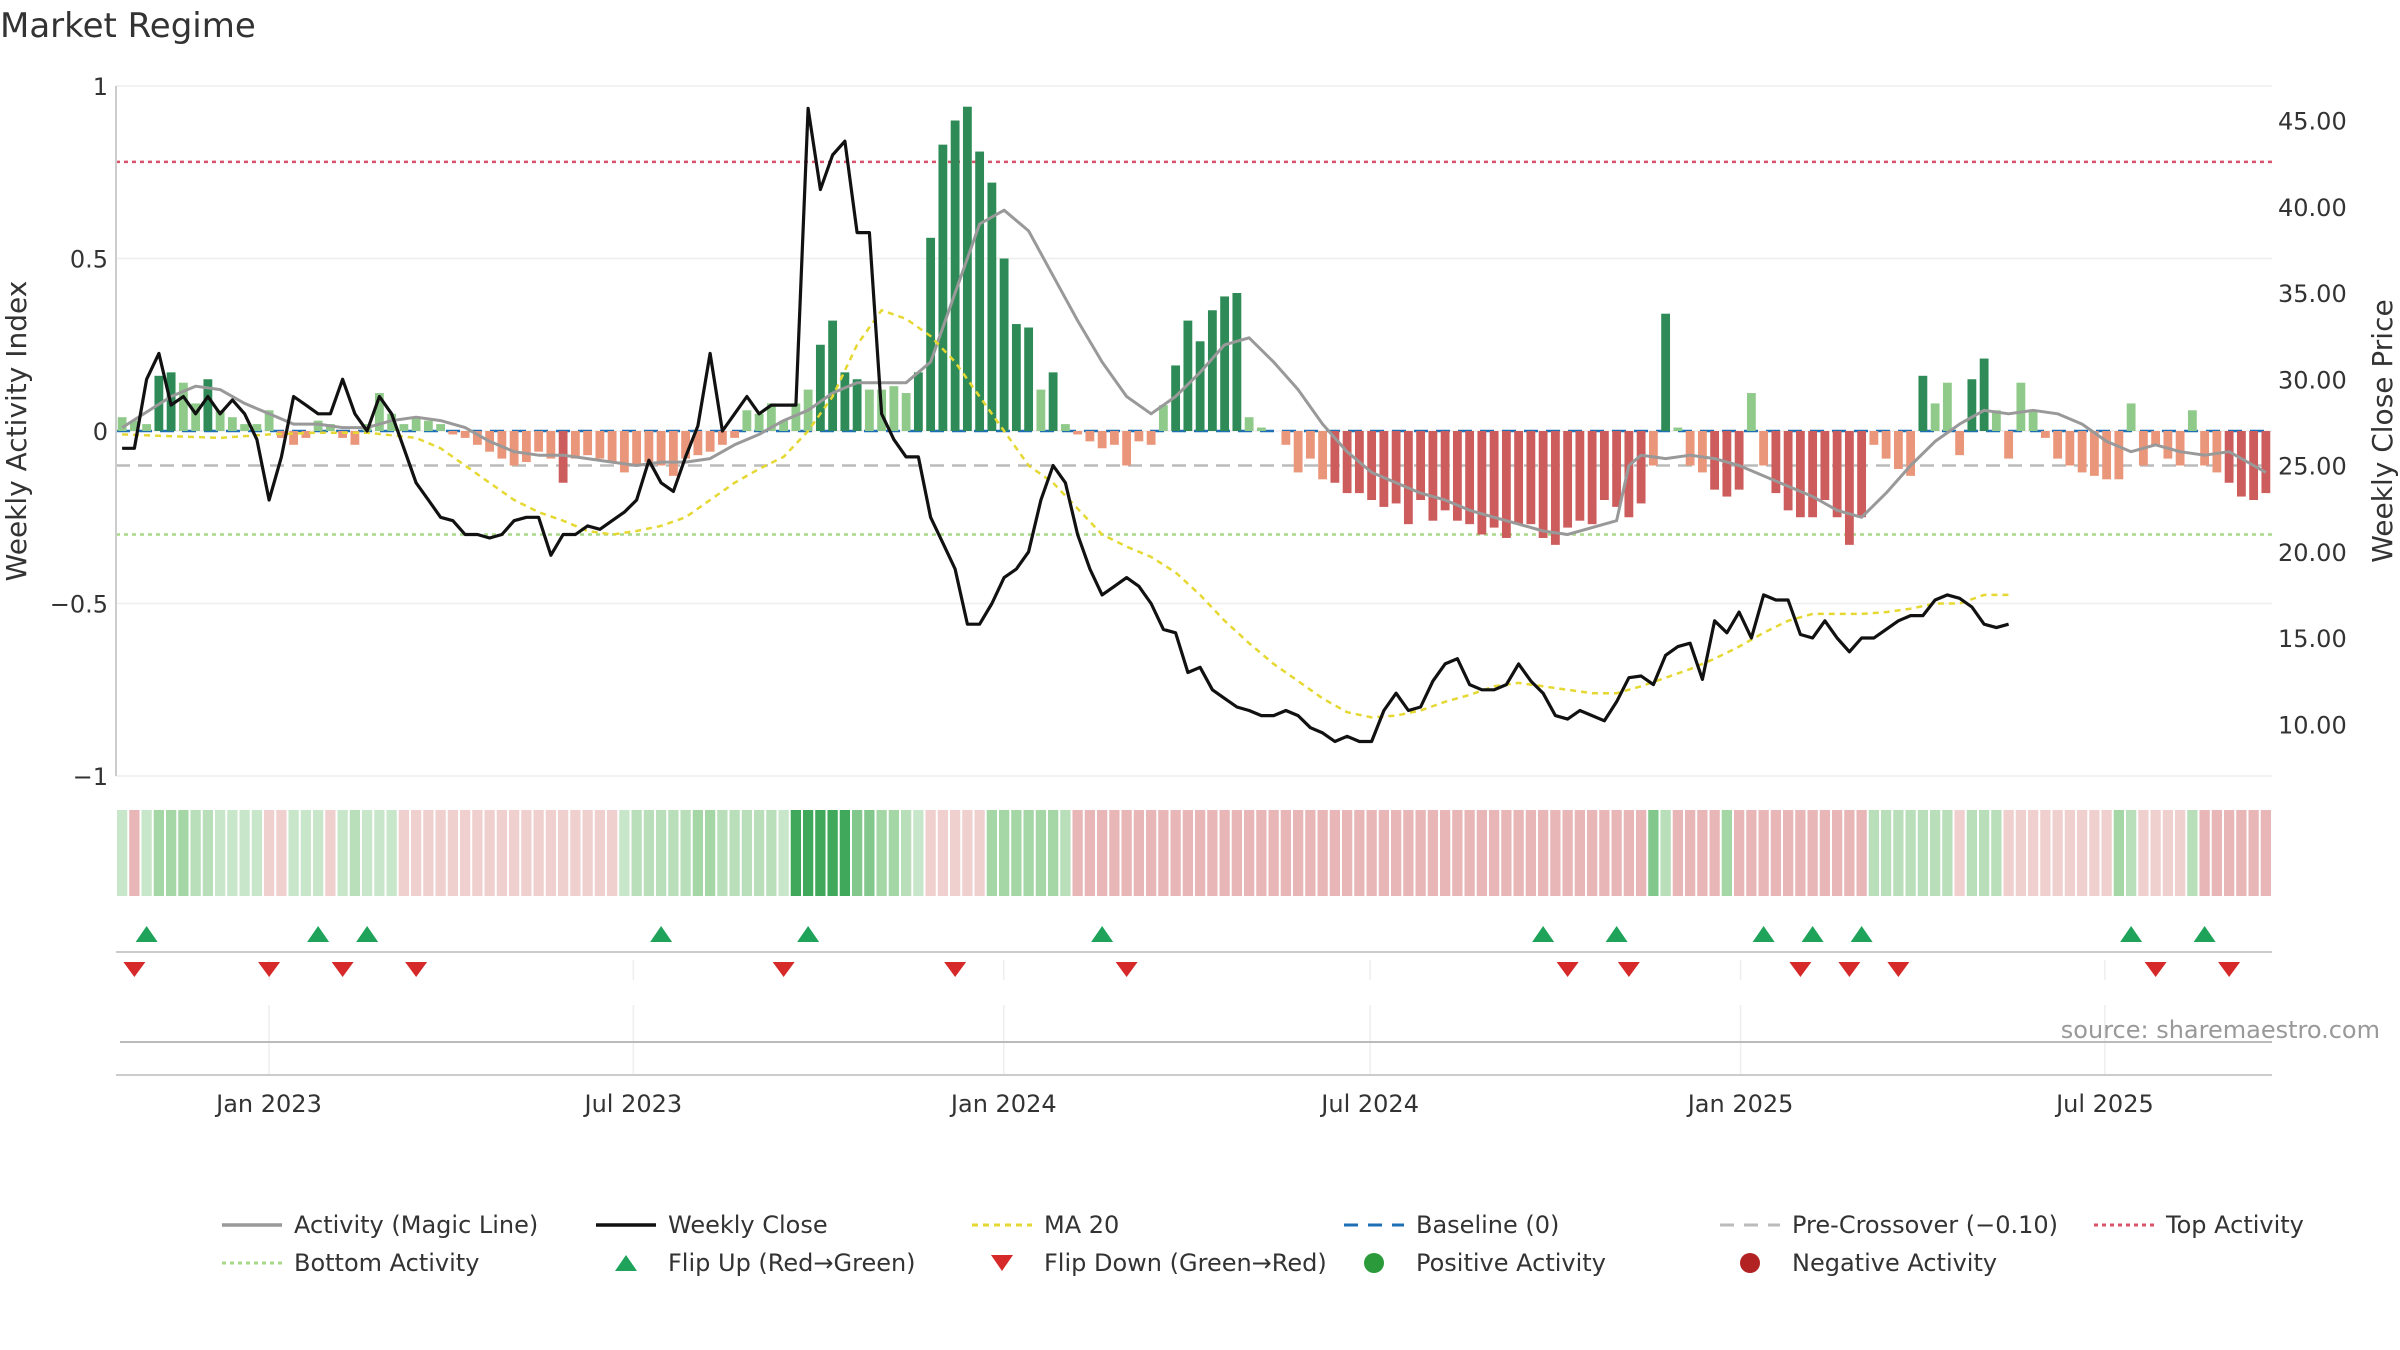 Image resolution: width=2400 pixels, height=1350 pixels. I want to click on bottom-legend-swatch, so click(252, 1263).